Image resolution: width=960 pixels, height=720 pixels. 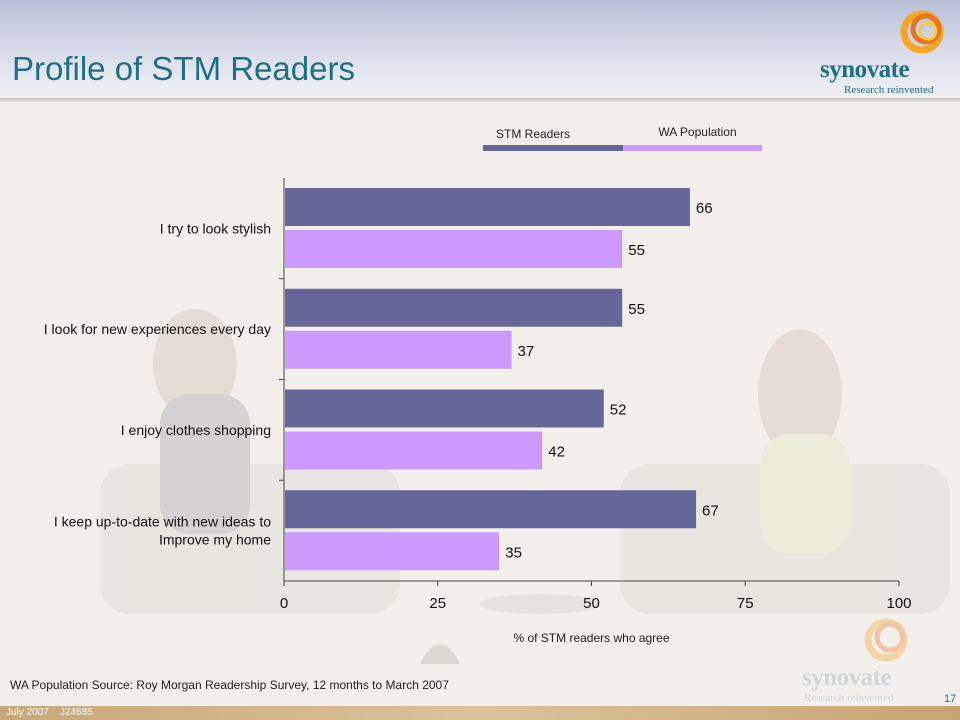 I want to click on x-tick-label: 100, so click(x=898, y=603).